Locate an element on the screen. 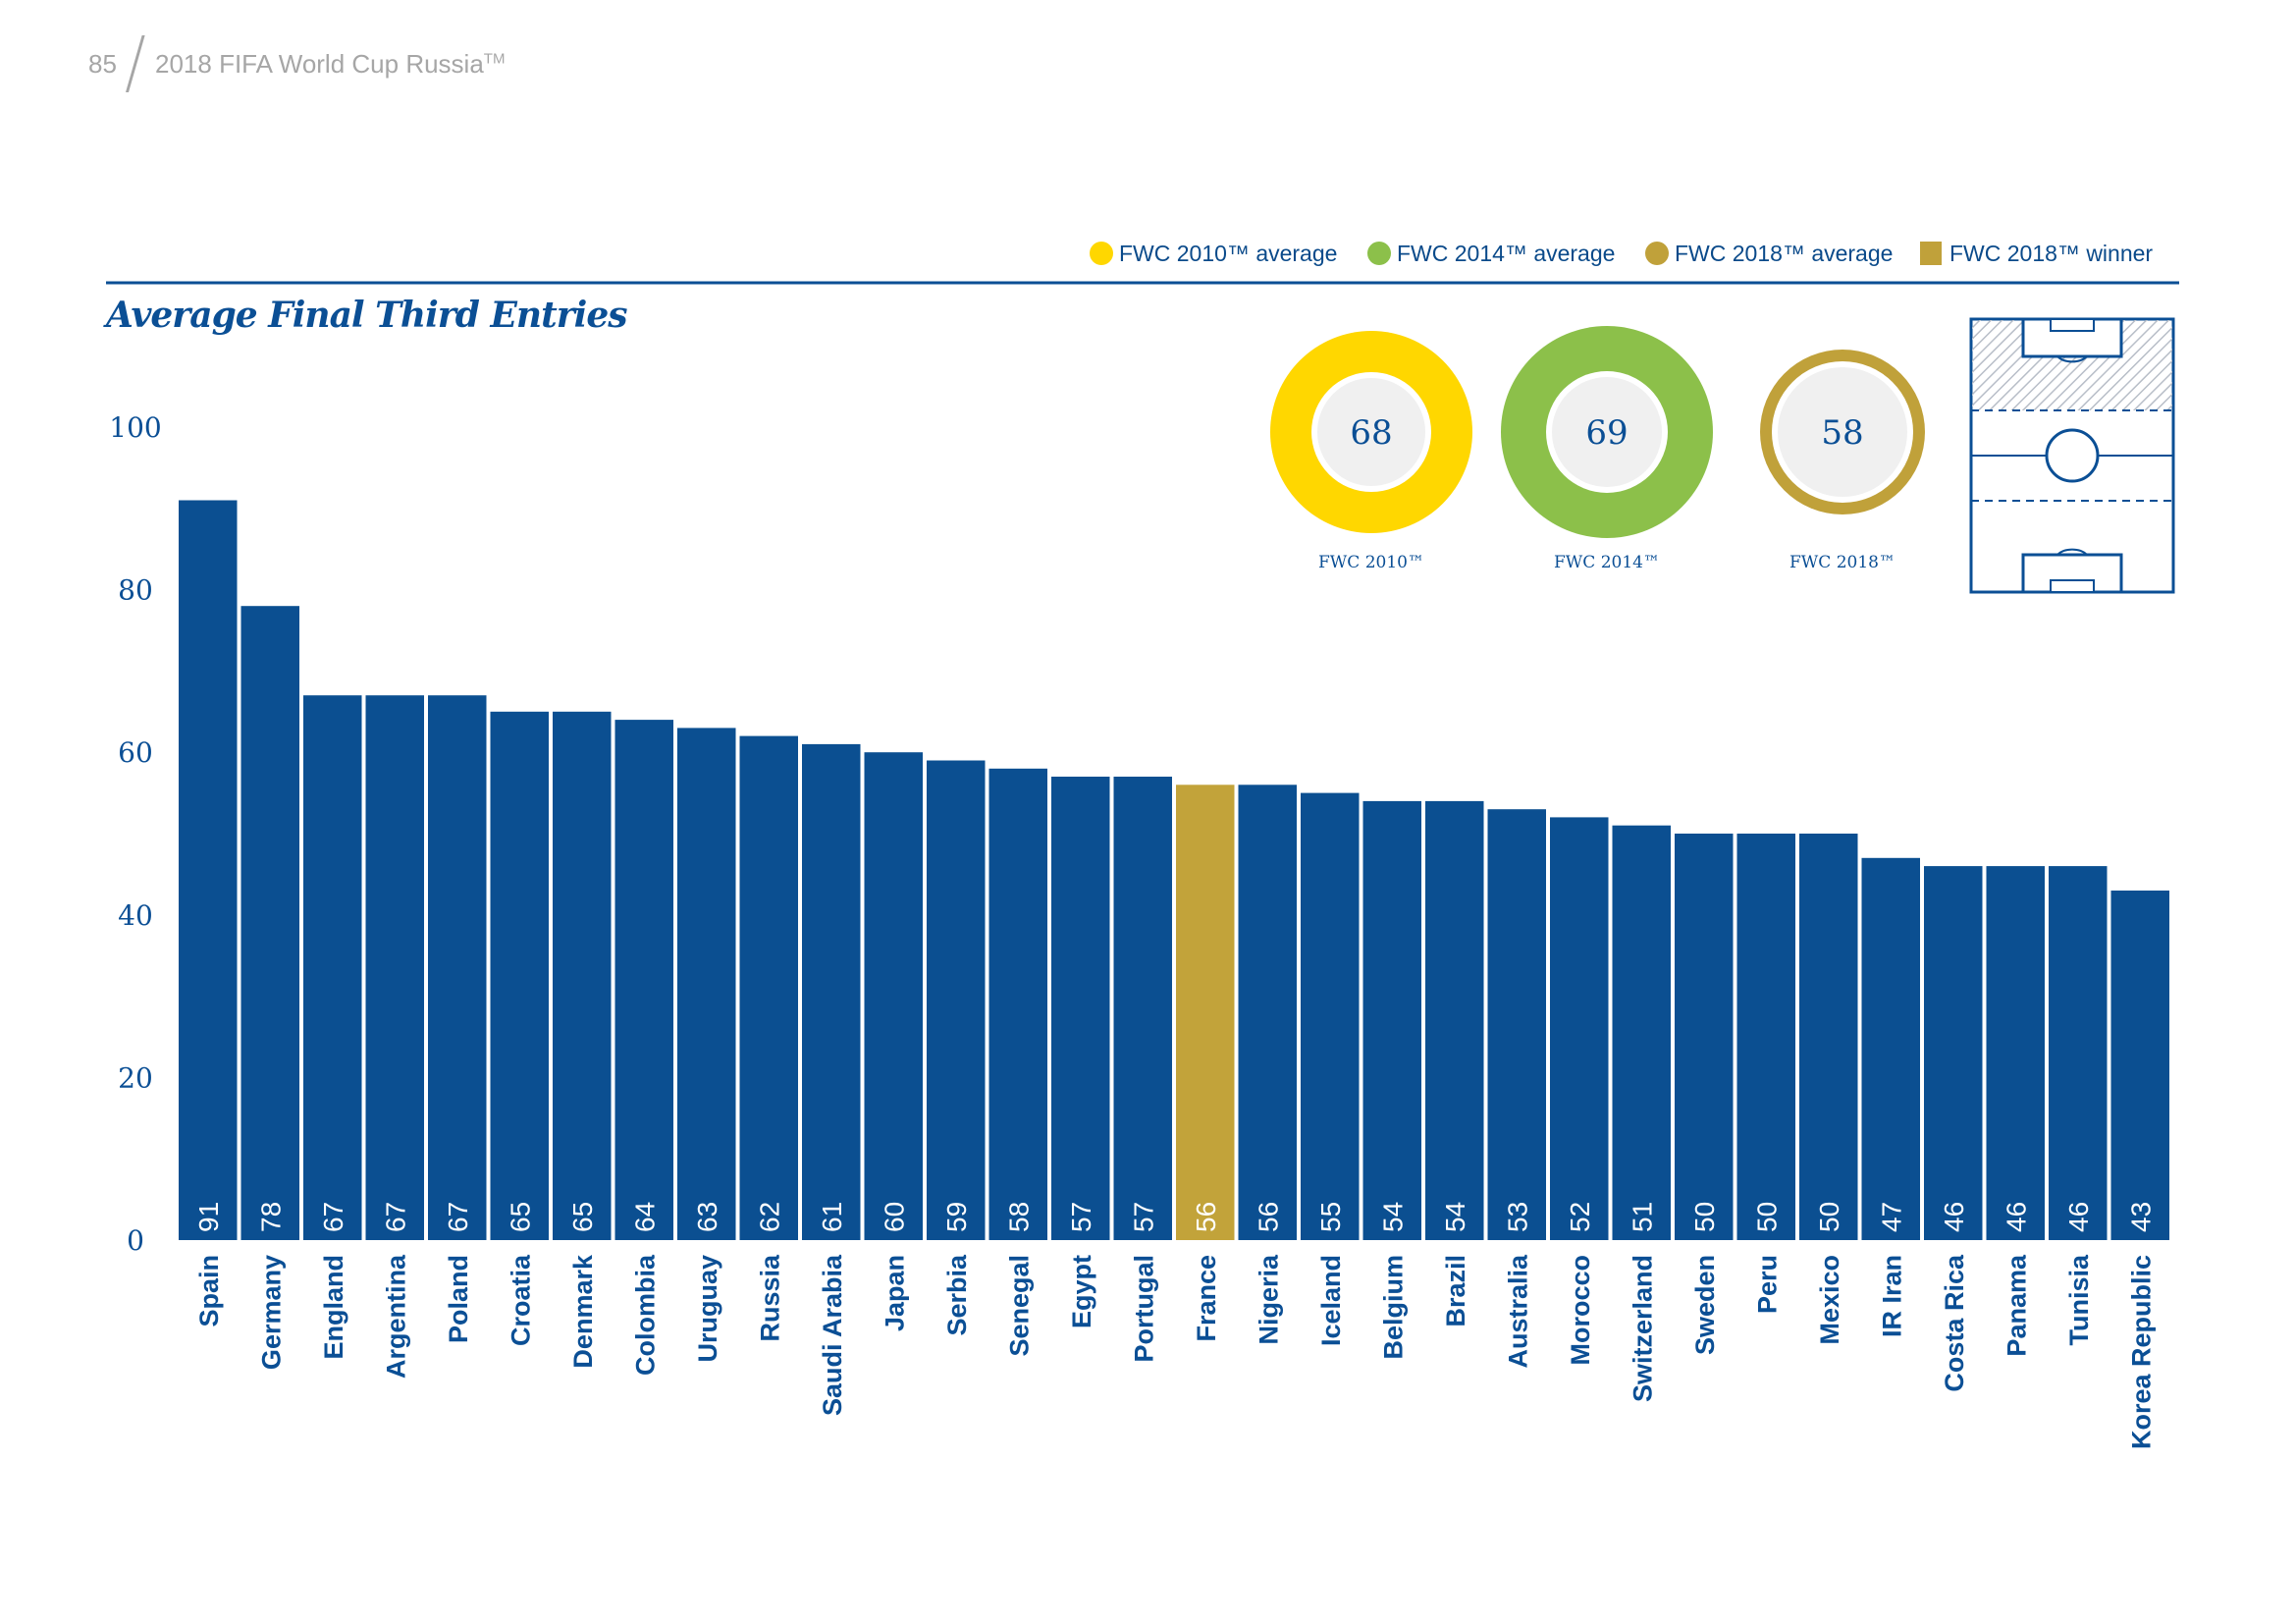 The width and height of the screenshot is (2296, 1624). x-tick-label: Brazil is located at coordinates (1455, 1291).